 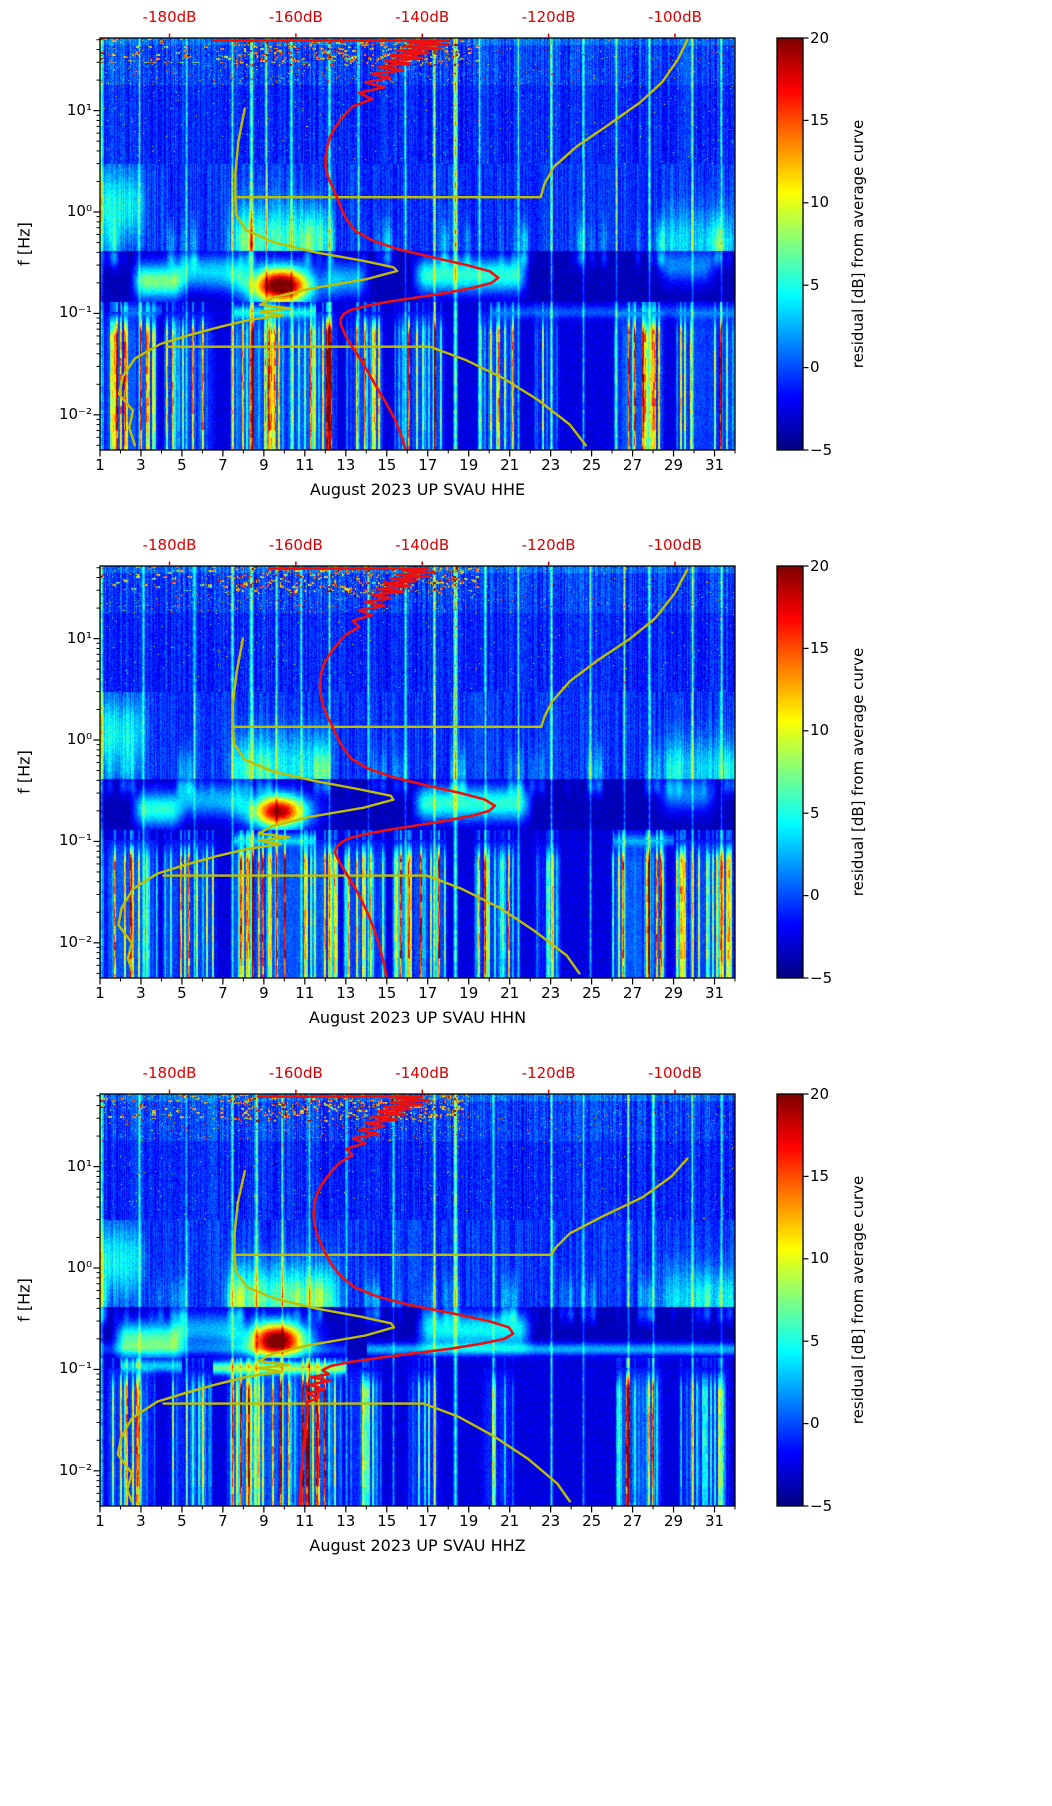 What do you see at coordinates (417, 1017) in the screenshot?
I see `x-axis-label: August 2023 UP SVAU HHN` at bounding box center [417, 1017].